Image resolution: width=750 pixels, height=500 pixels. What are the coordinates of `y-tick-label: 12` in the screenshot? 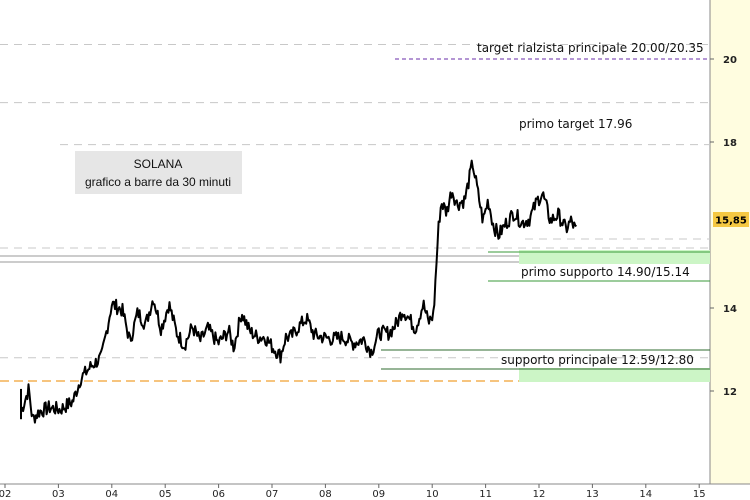 It's located at (730, 392).